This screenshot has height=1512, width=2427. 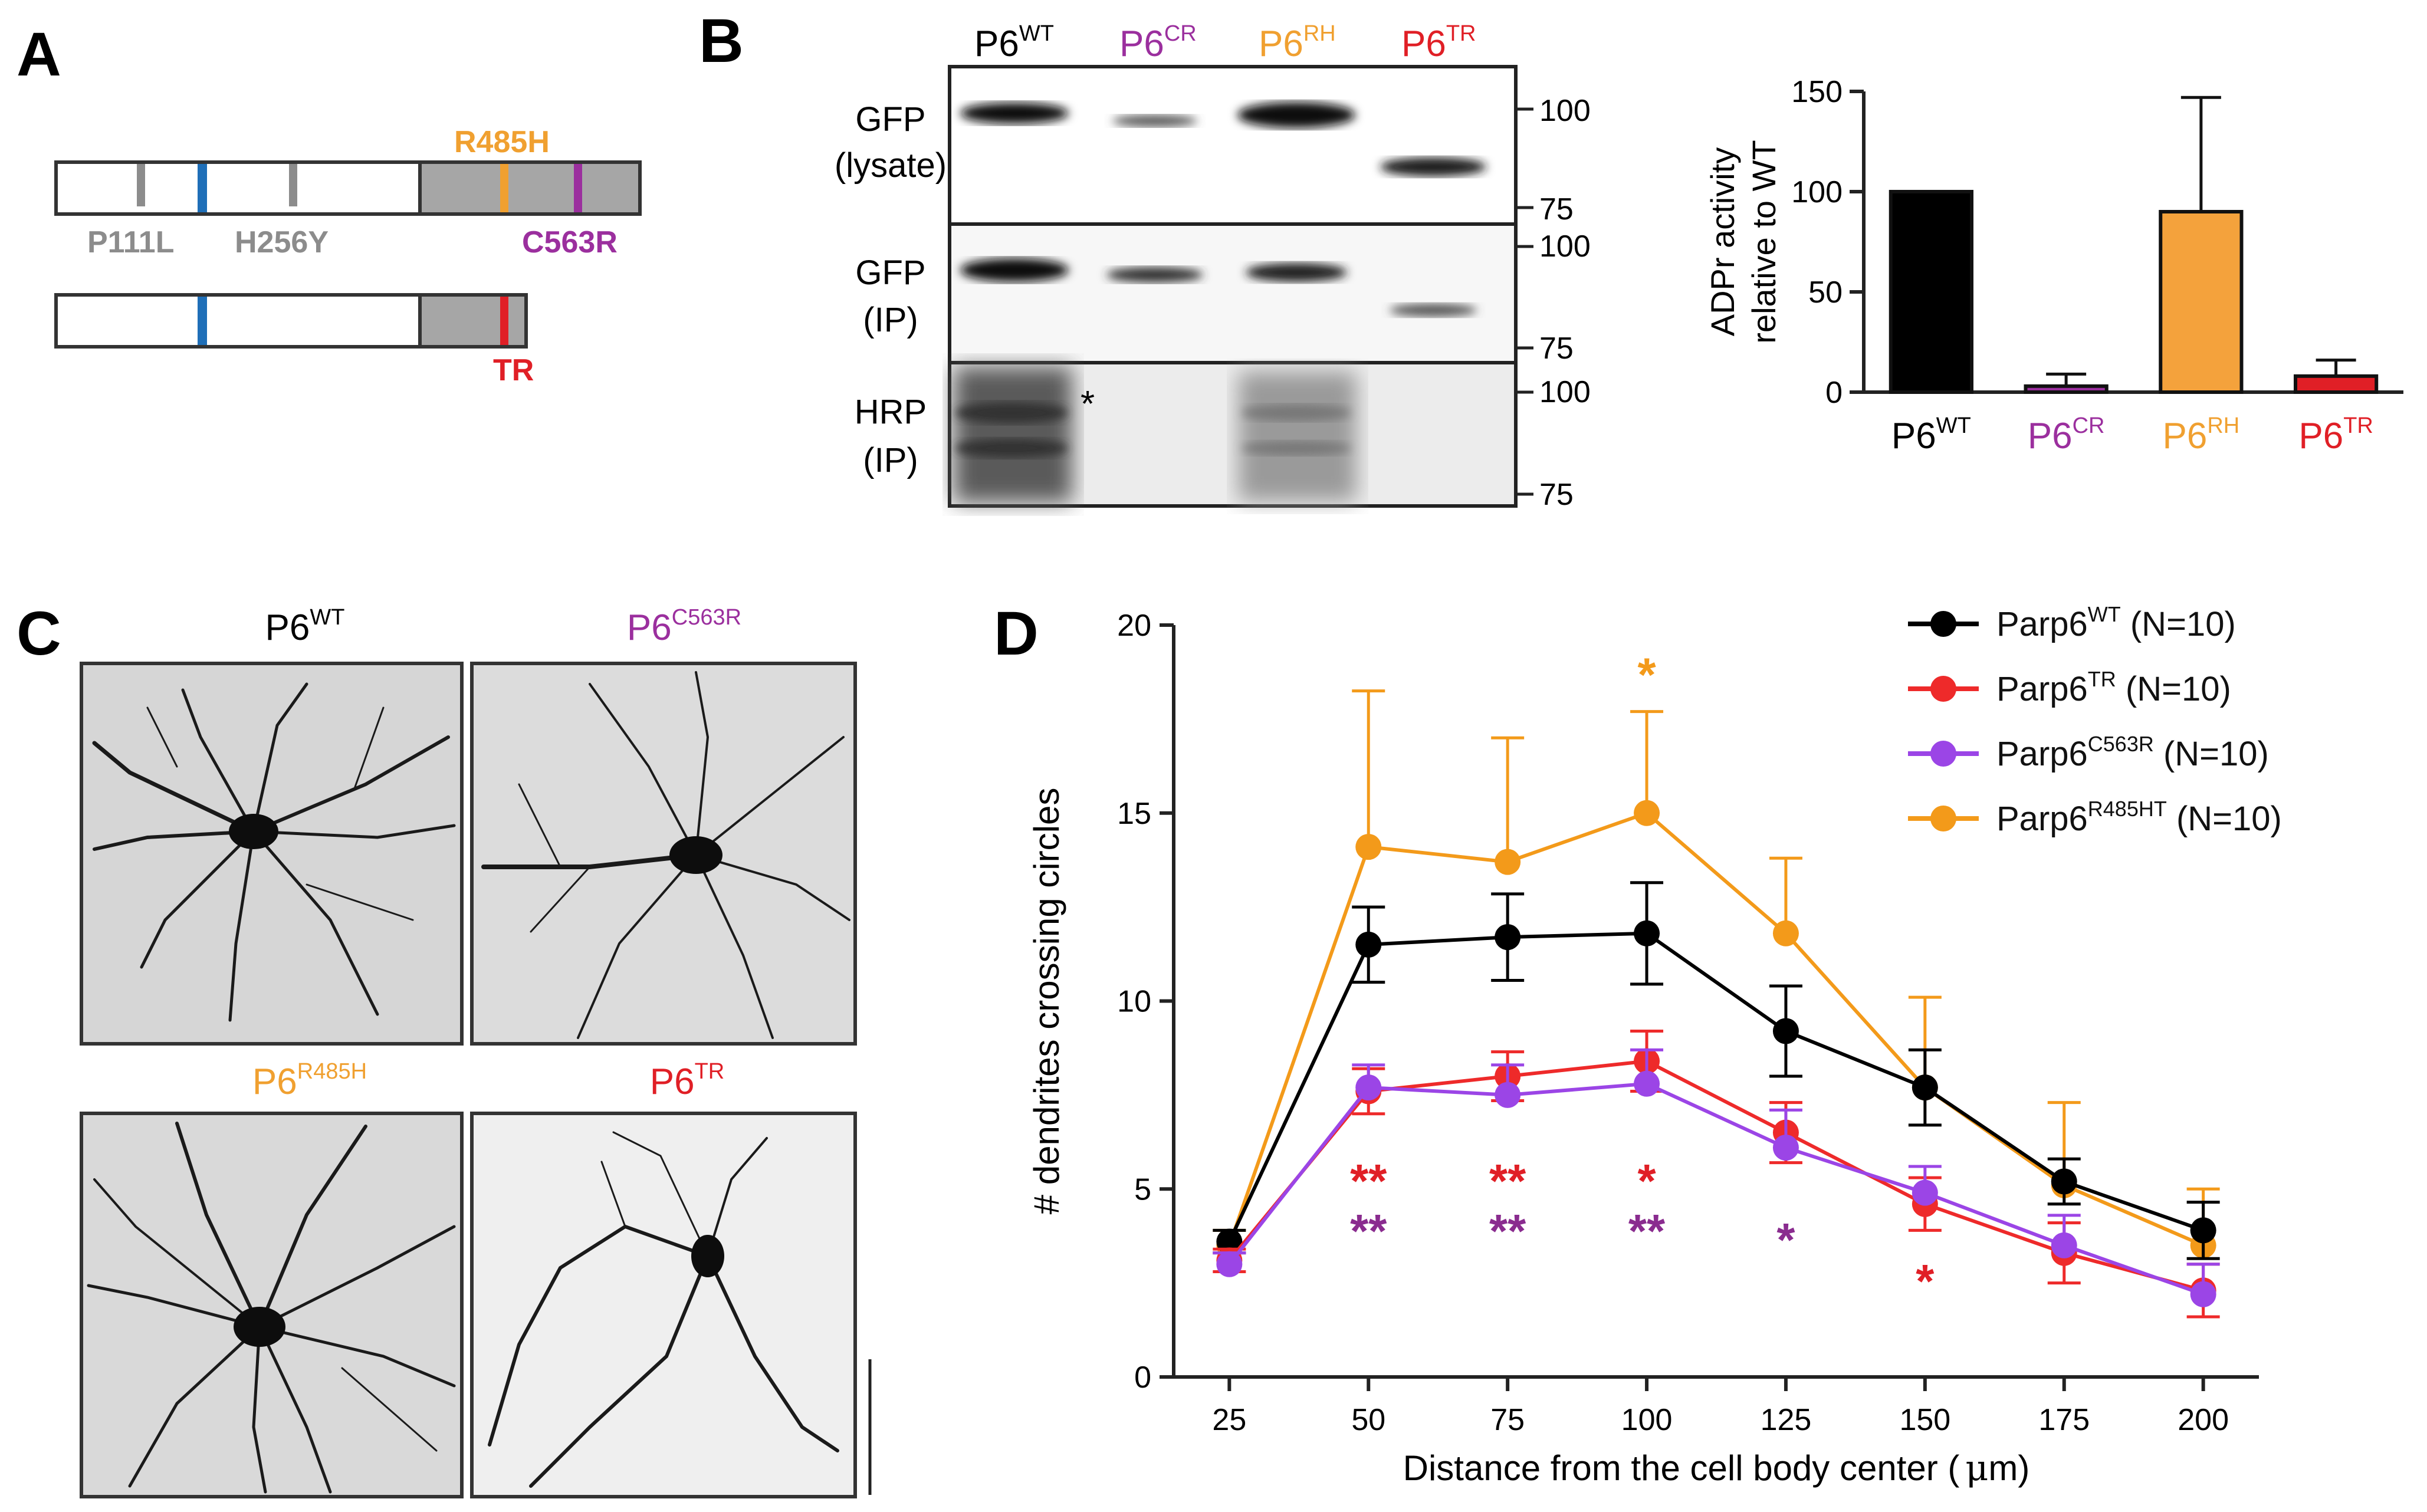 What do you see at coordinates (1014, 114) in the screenshot?
I see `band-lysate-wt` at bounding box center [1014, 114].